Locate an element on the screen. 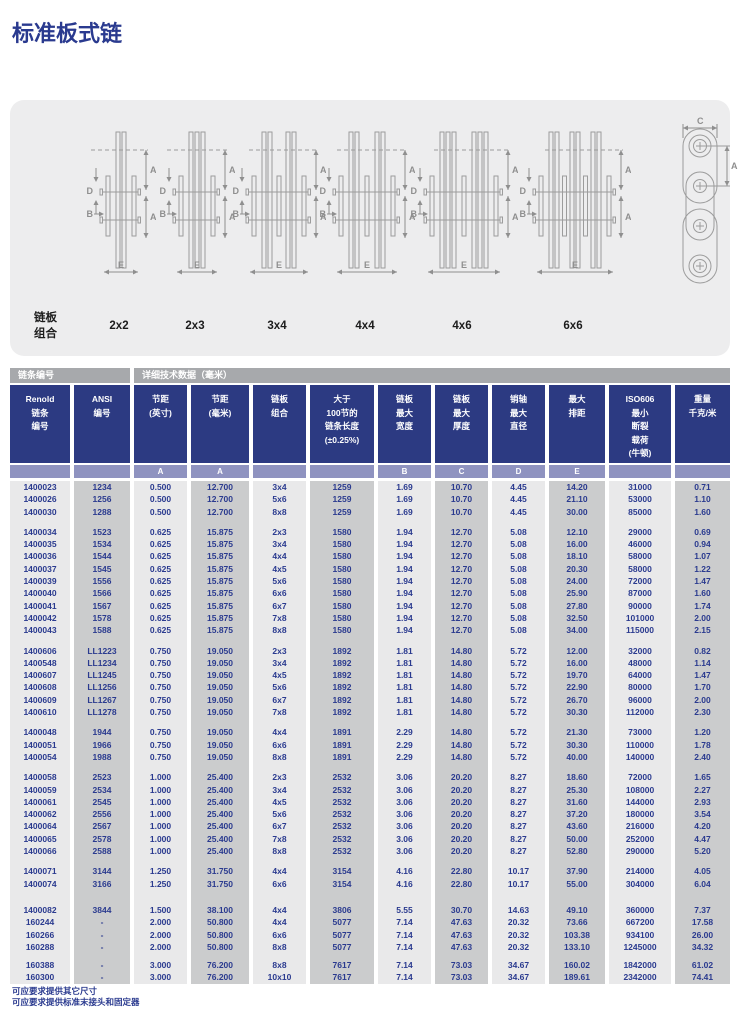  table-cell: LL1234 is located at coordinates (102, 662).